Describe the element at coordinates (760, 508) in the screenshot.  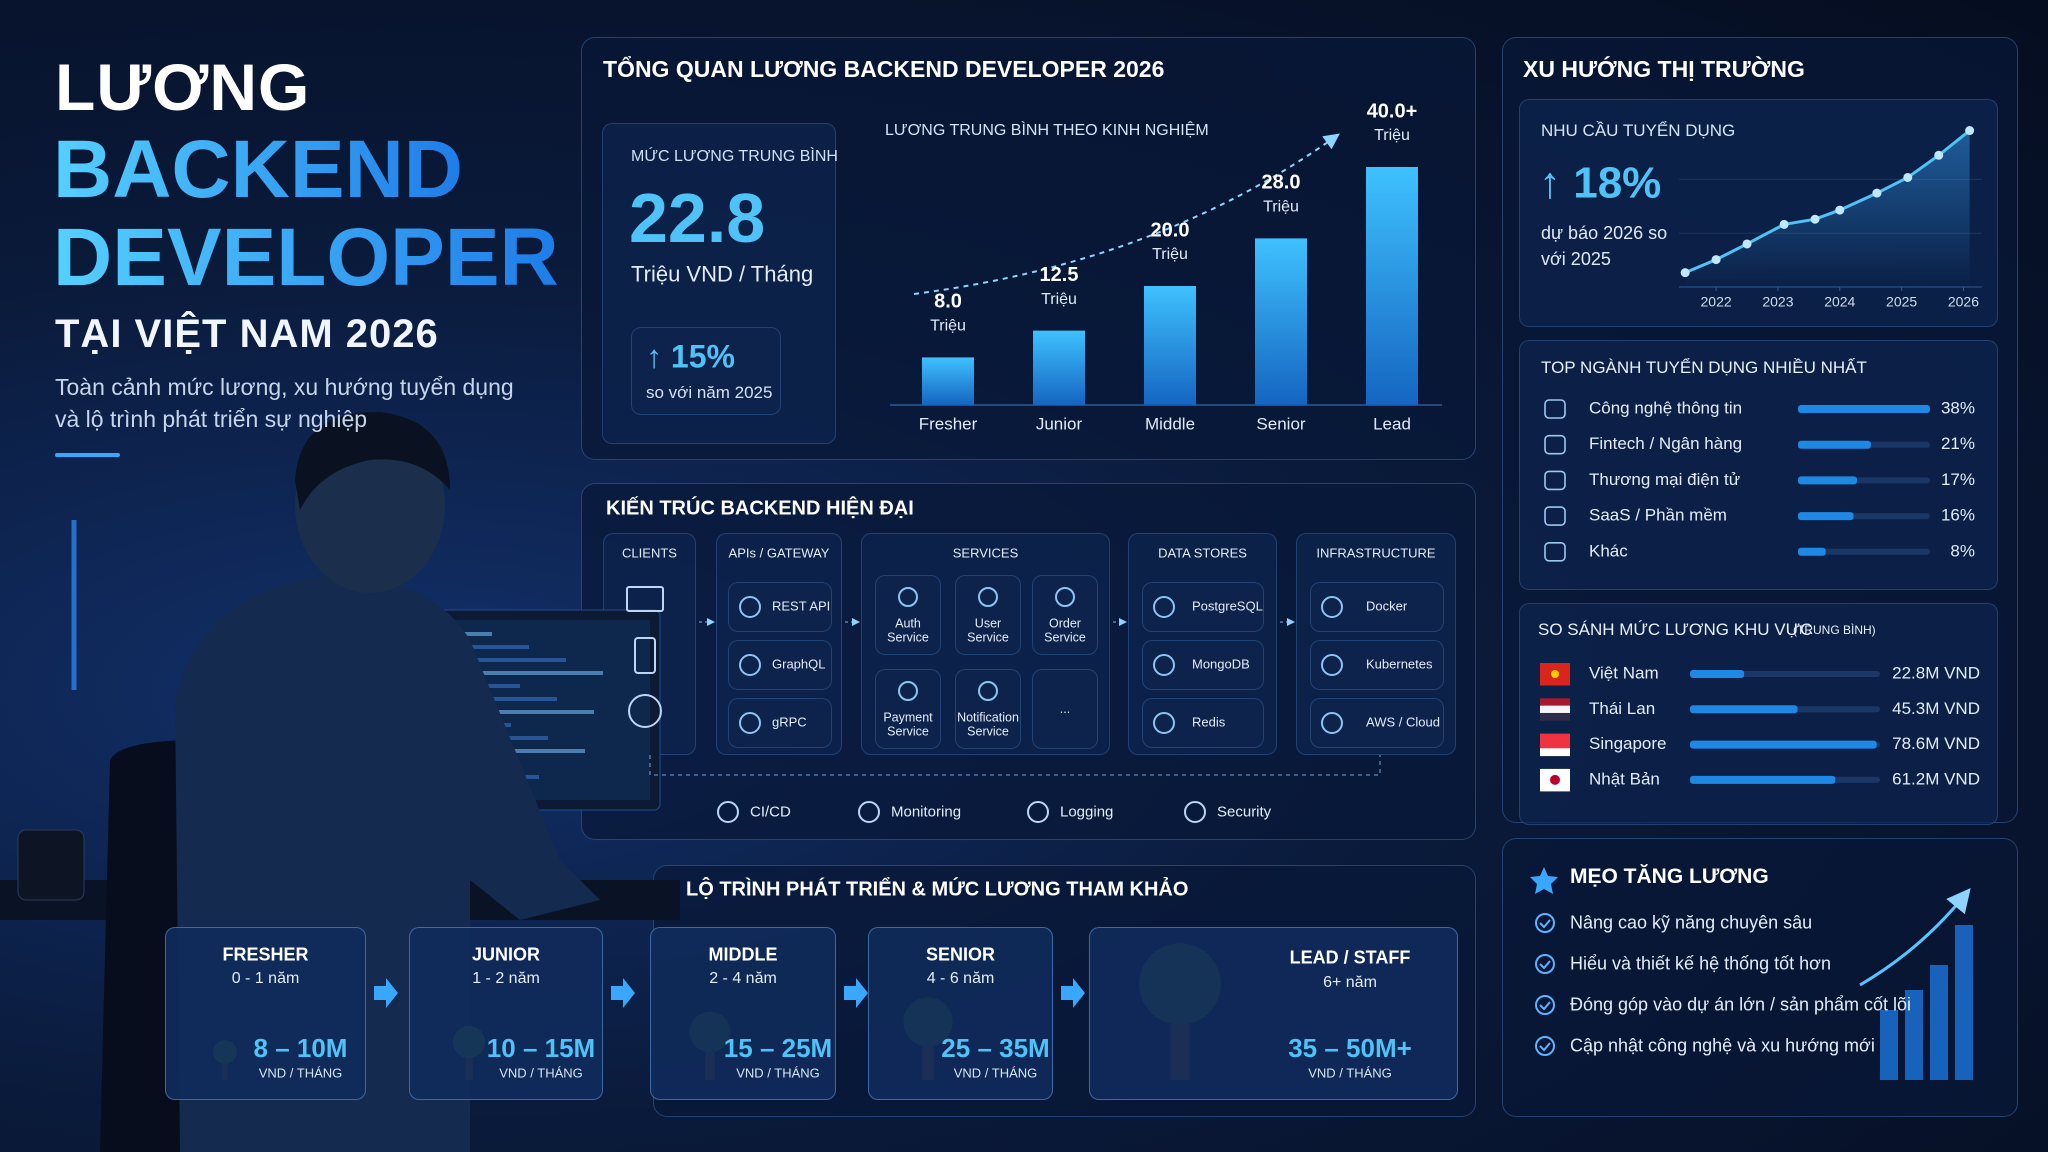
I see `panel-title: KIẾN TRÚC BACKEND HIỆN ĐẠI` at that location.